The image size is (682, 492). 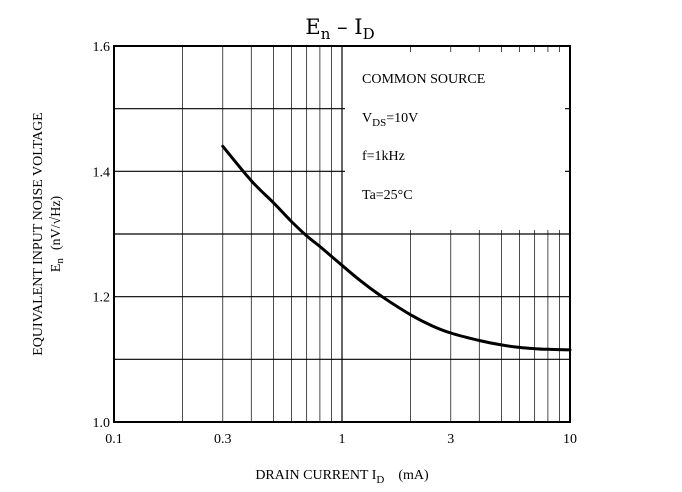 I want to click on annotations: COMMON SOURCE VDS=10V f=1kHz Ta=25°C, so click(x=455, y=141).